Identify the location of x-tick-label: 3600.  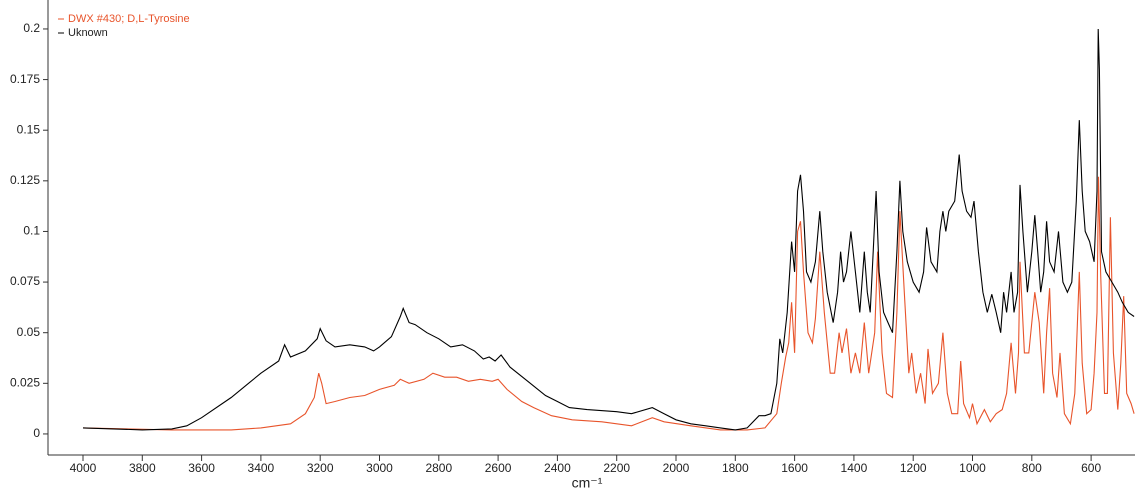
(201, 468).